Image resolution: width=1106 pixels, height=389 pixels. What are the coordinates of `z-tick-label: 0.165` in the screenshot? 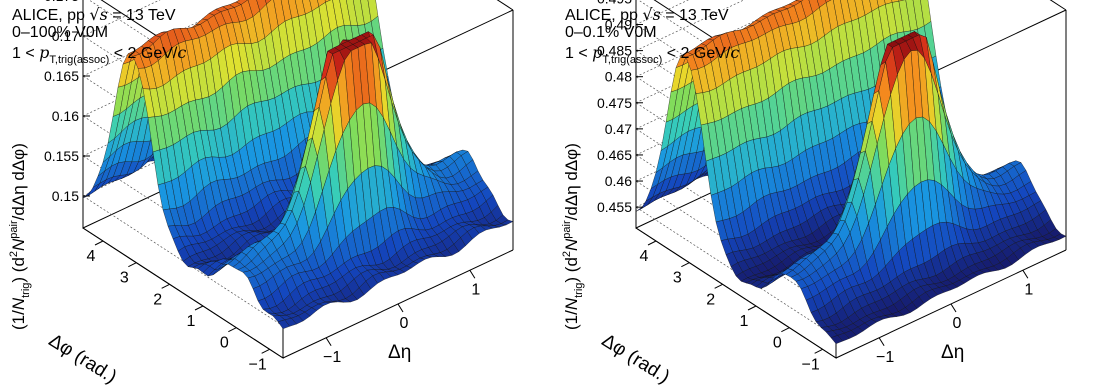 It's located at (61, 76).